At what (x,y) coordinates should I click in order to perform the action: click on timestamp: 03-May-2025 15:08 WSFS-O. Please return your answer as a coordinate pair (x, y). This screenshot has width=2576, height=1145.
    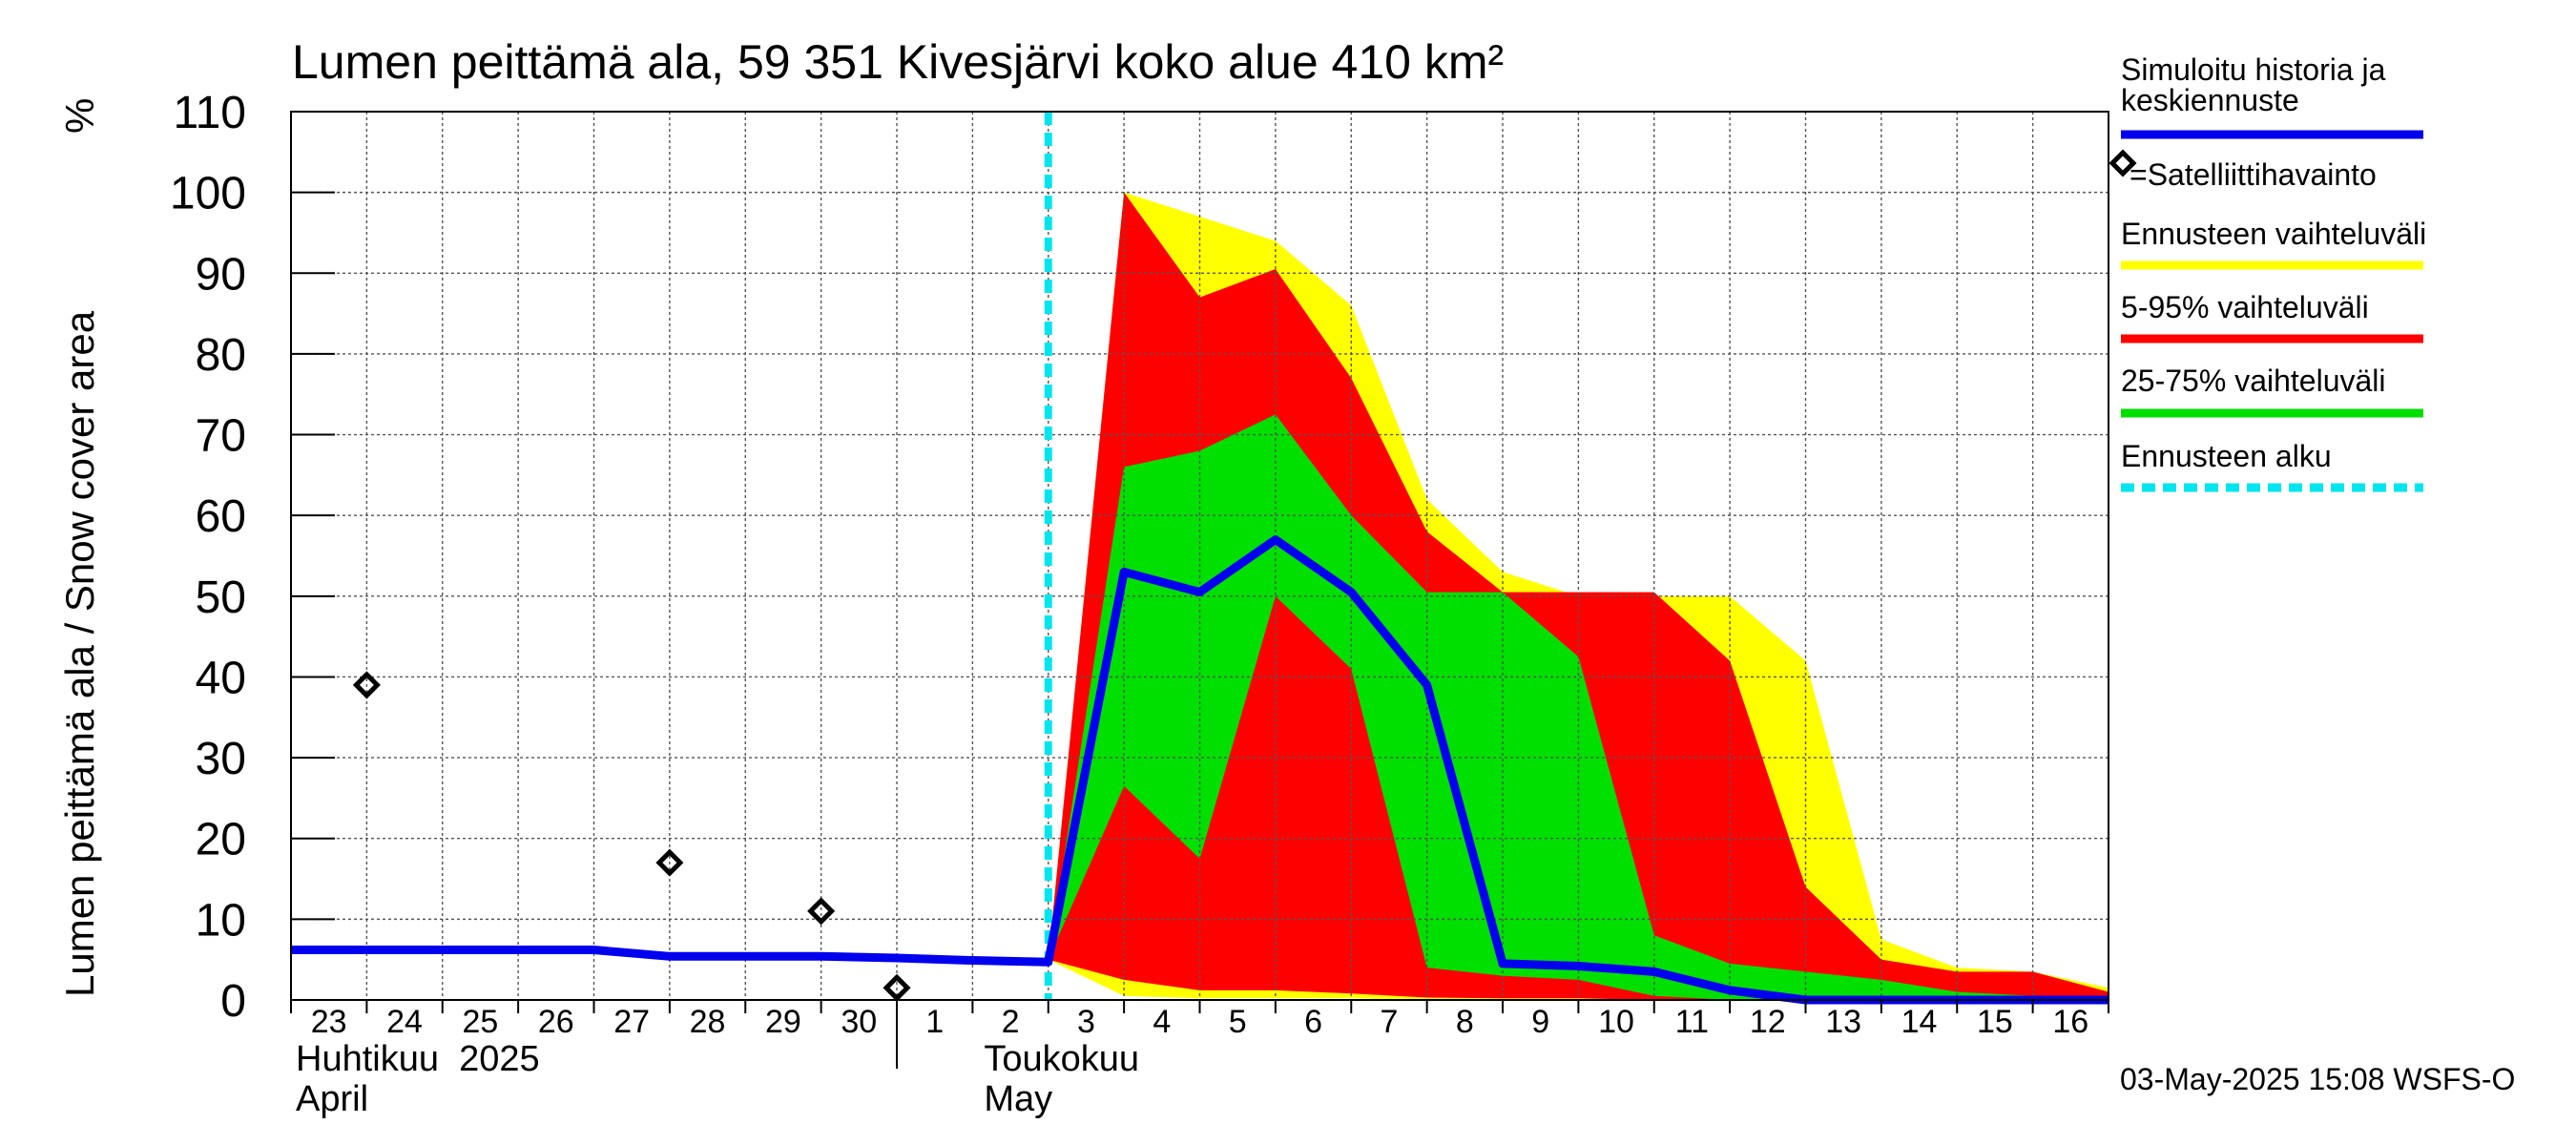
    Looking at the image, I should click on (2317, 1079).